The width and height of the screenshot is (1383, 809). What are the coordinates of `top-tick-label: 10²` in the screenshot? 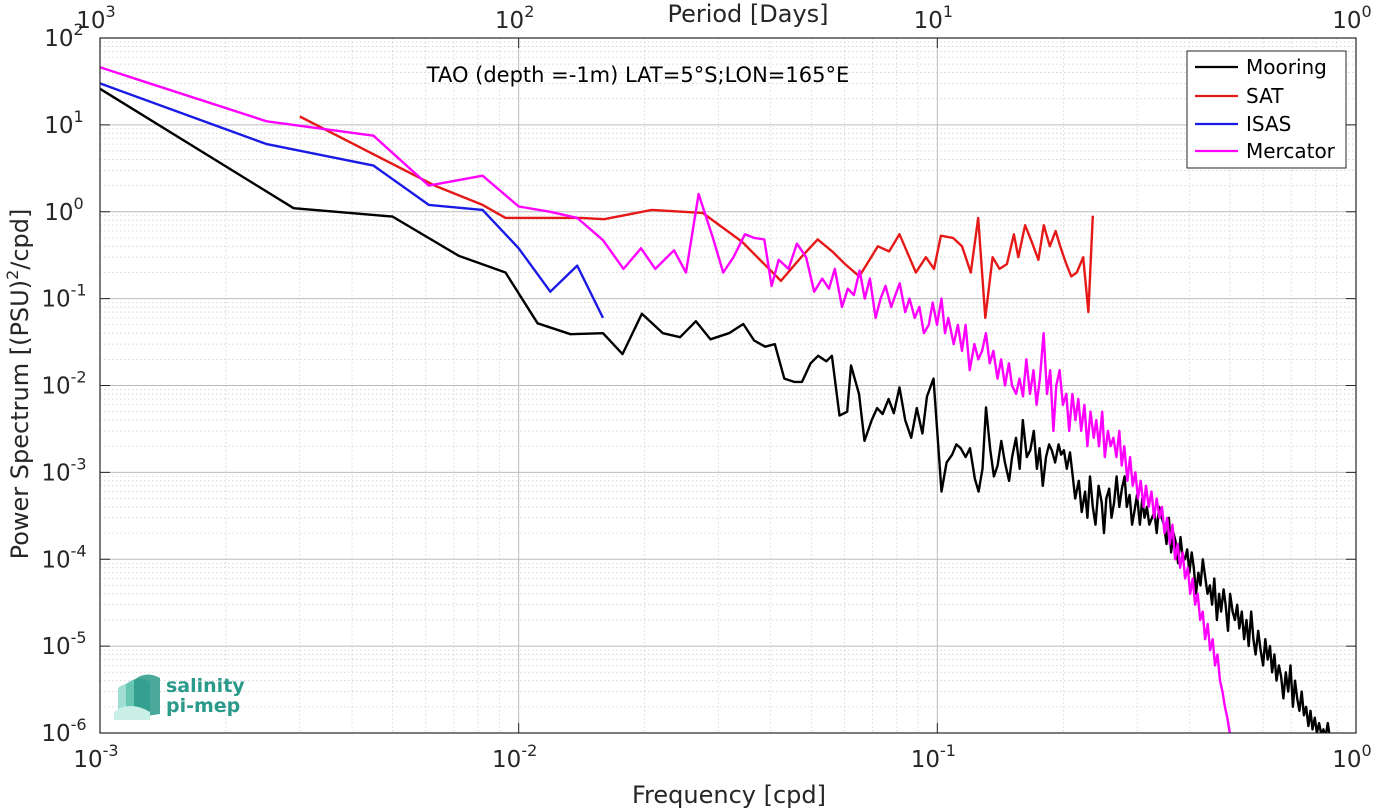 It's located at (514, 18).